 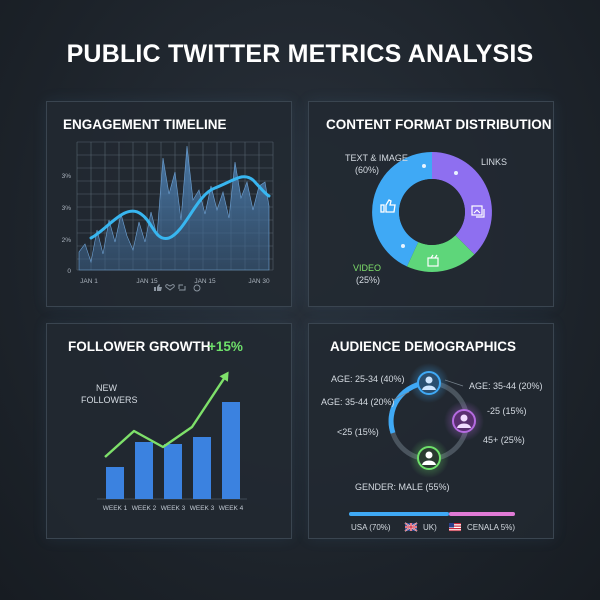 I want to click on x-tick-3: JAN 15, so click(x=205, y=281).